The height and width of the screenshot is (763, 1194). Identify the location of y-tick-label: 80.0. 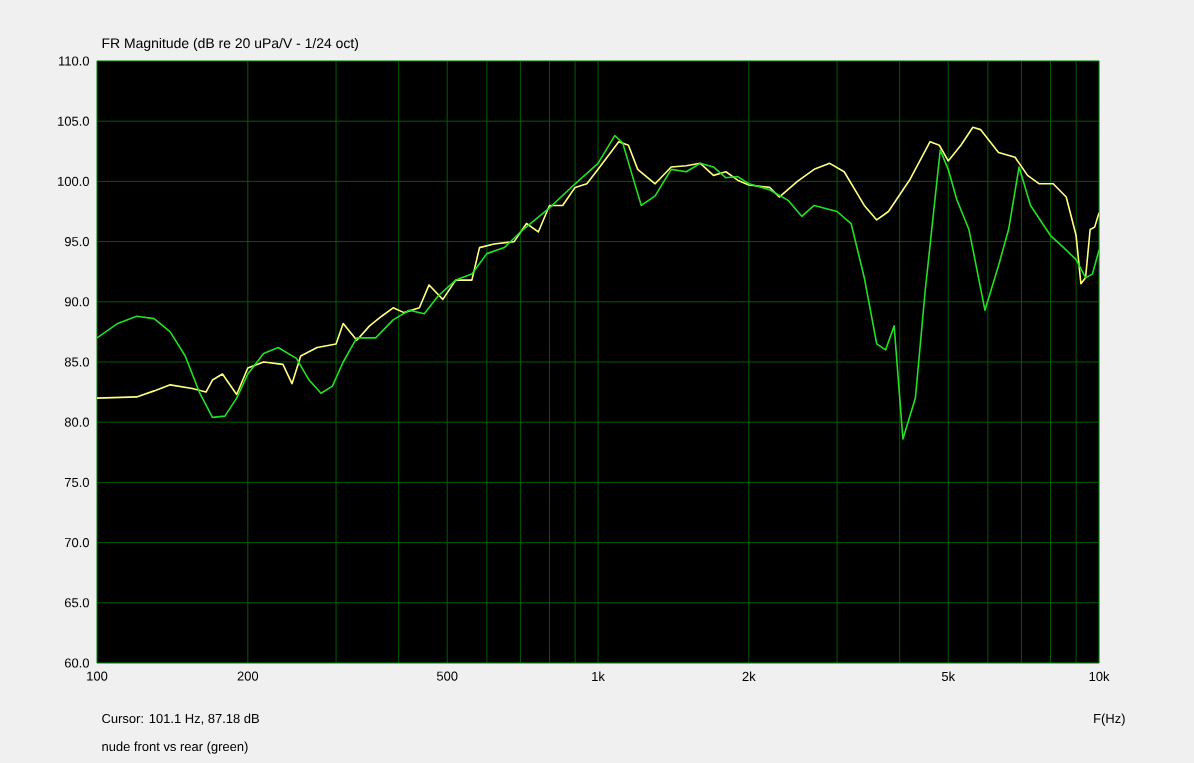
(76, 422).